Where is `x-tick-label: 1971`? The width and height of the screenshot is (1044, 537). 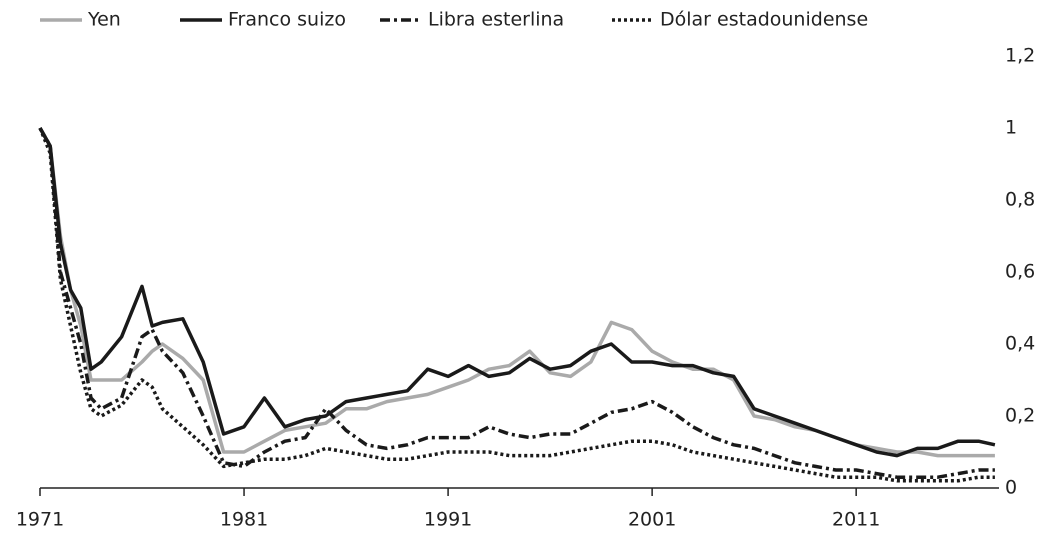
x-tick-label: 1971 is located at coordinates (40, 520).